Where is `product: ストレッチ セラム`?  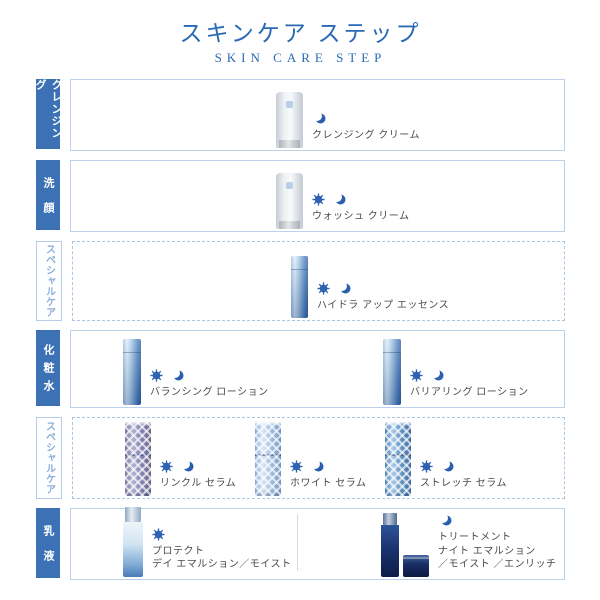 product: ストレッチ セラム is located at coordinates (446, 458).